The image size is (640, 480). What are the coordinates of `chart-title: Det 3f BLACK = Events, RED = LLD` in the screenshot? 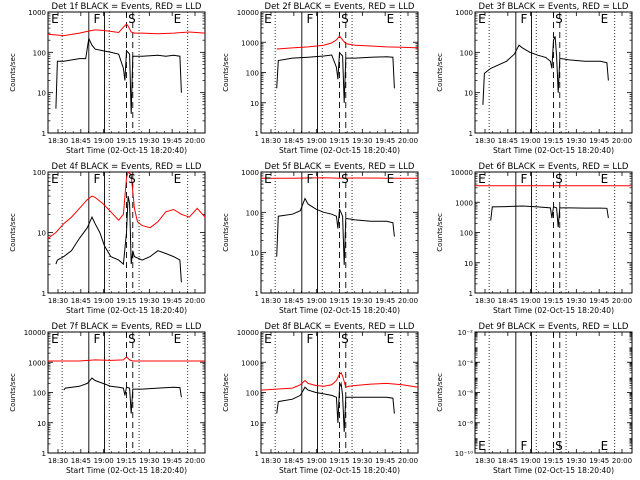 It's located at (554, 7).